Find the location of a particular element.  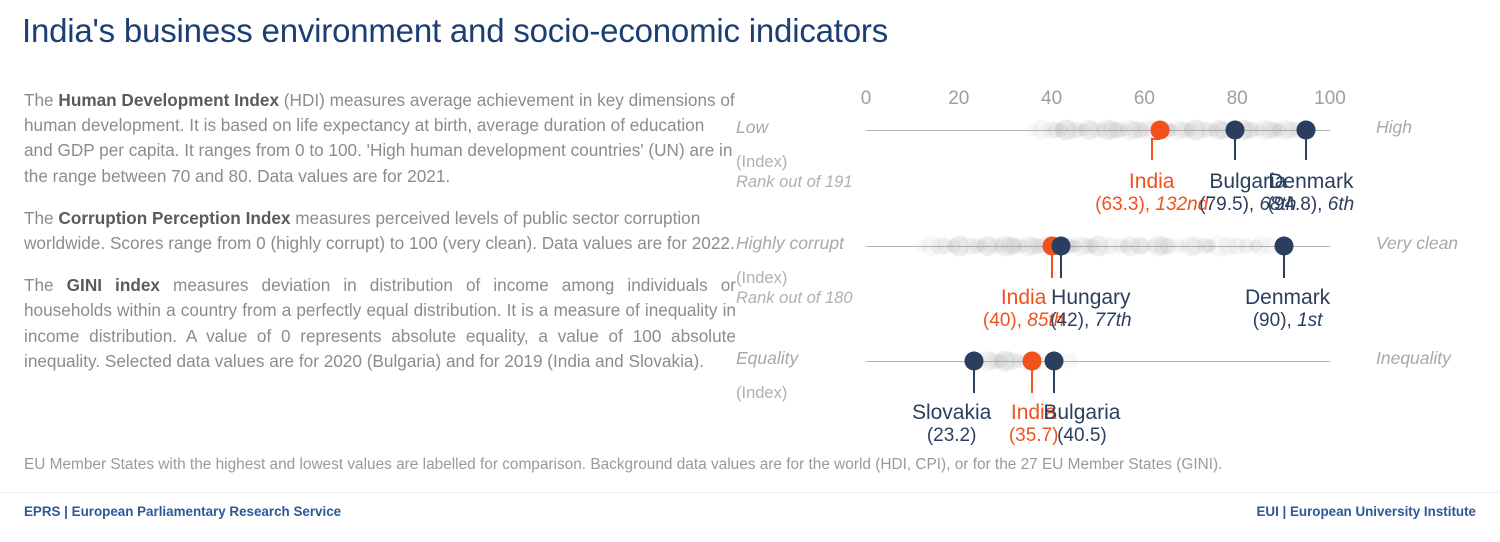

callout-value: (90), 1st is located at coordinates (1287, 320).